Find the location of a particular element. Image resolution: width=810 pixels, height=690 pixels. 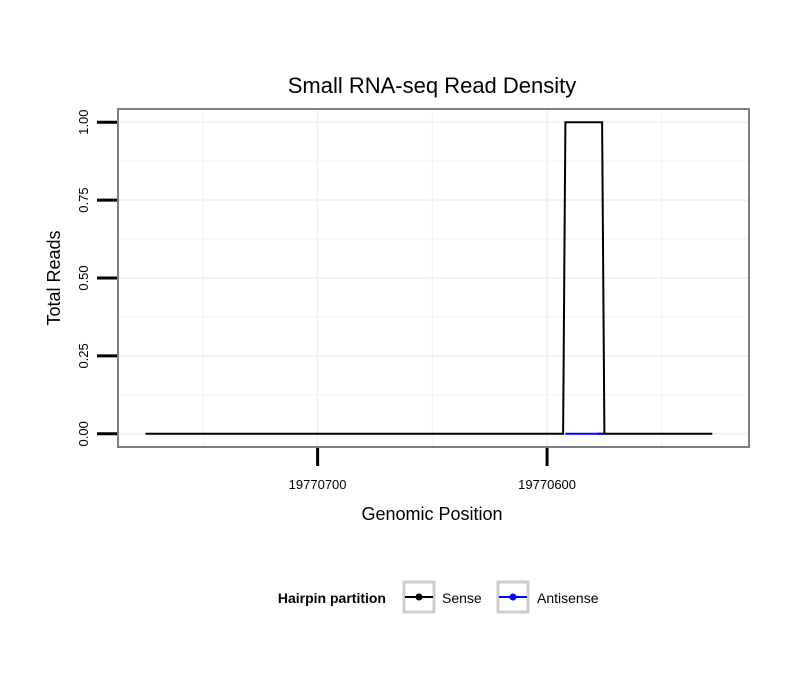

legend-point-antisense is located at coordinates (513, 597).